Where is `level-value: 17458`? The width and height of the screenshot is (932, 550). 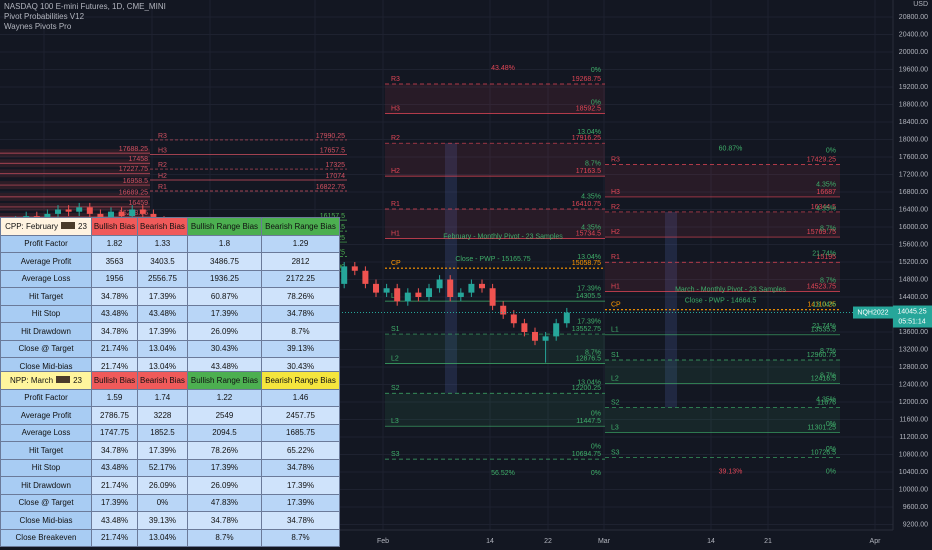 level-value: 17458 is located at coordinates (139, 159).